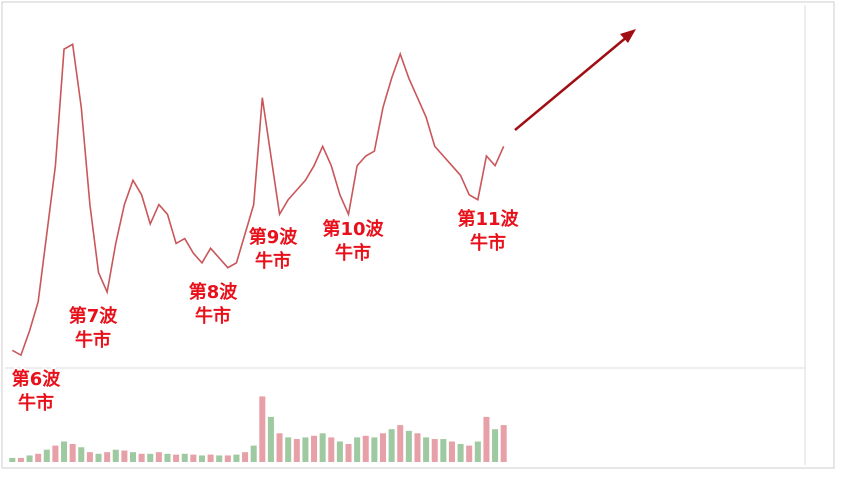 The width and height of the screenshot is (844, 484). What do you see at coordinates (274, 237) in the screenshot?
I see `annotation: 第9波` at bounding box center [274, 237].